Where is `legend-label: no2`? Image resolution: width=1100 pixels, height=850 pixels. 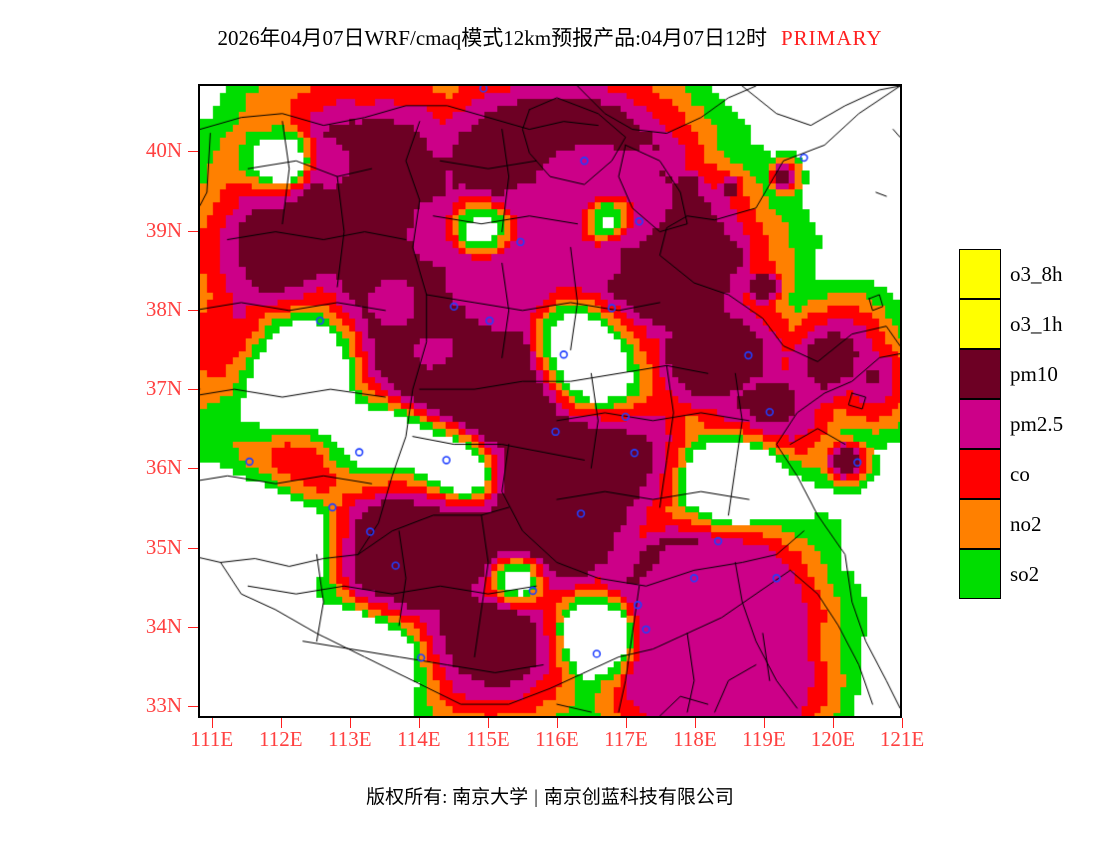 legend-label: no2 is located at coordinates (1026, 523).